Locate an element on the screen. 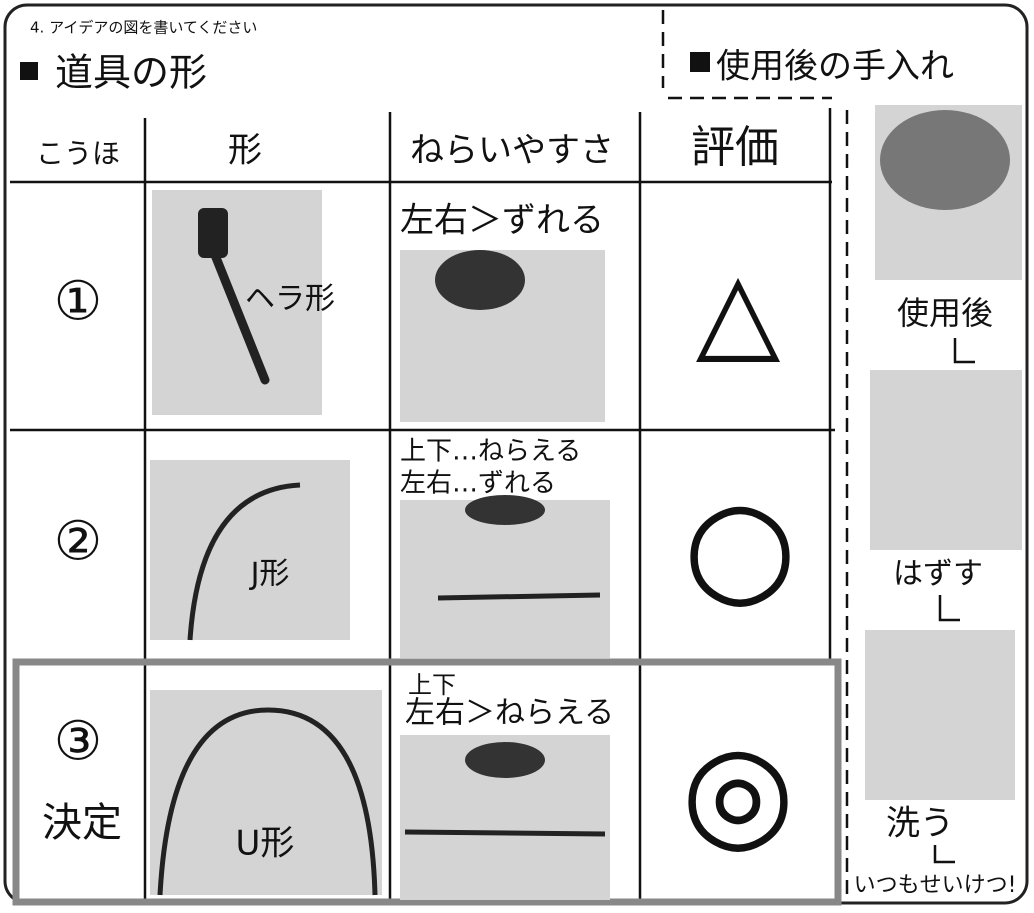 Image resolution: width=1034 pixels, height=913 pixels. care-step: はずす is located at coordinates (938, 574).